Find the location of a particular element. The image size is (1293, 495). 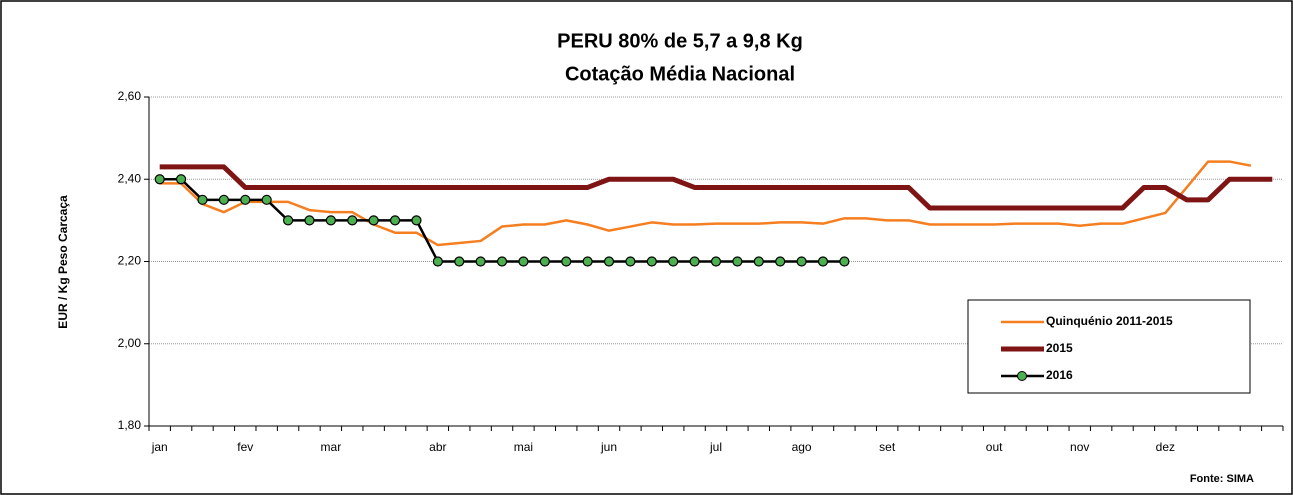

y-tick-label: 2,00 is located at coordinates (130, 343).